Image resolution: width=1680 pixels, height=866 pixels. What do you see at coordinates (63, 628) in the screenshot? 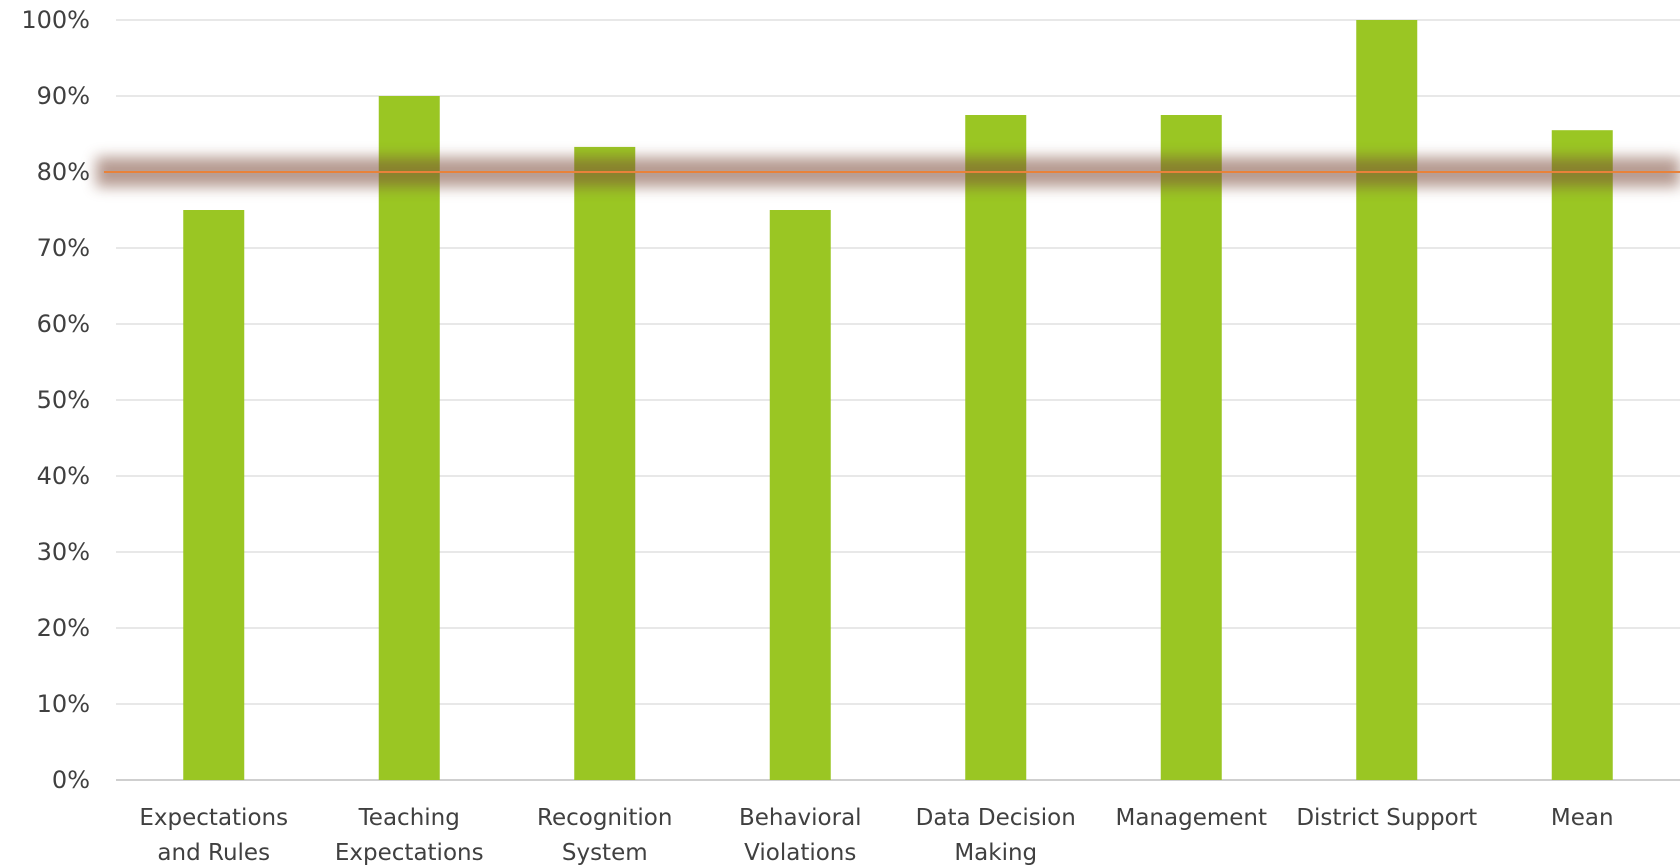
I see `y-tick-label: 20%` at bounding box center [63, 628].